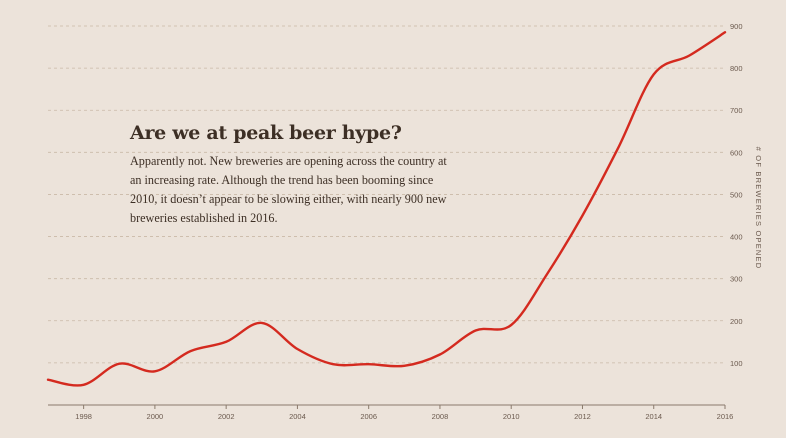 The width and height of the screenshot is (786, 438). Describe the element at coordinates (758, 208) in the screenshot. I see `y-axis-title: # OF BREWERIES OPENED` at that location.